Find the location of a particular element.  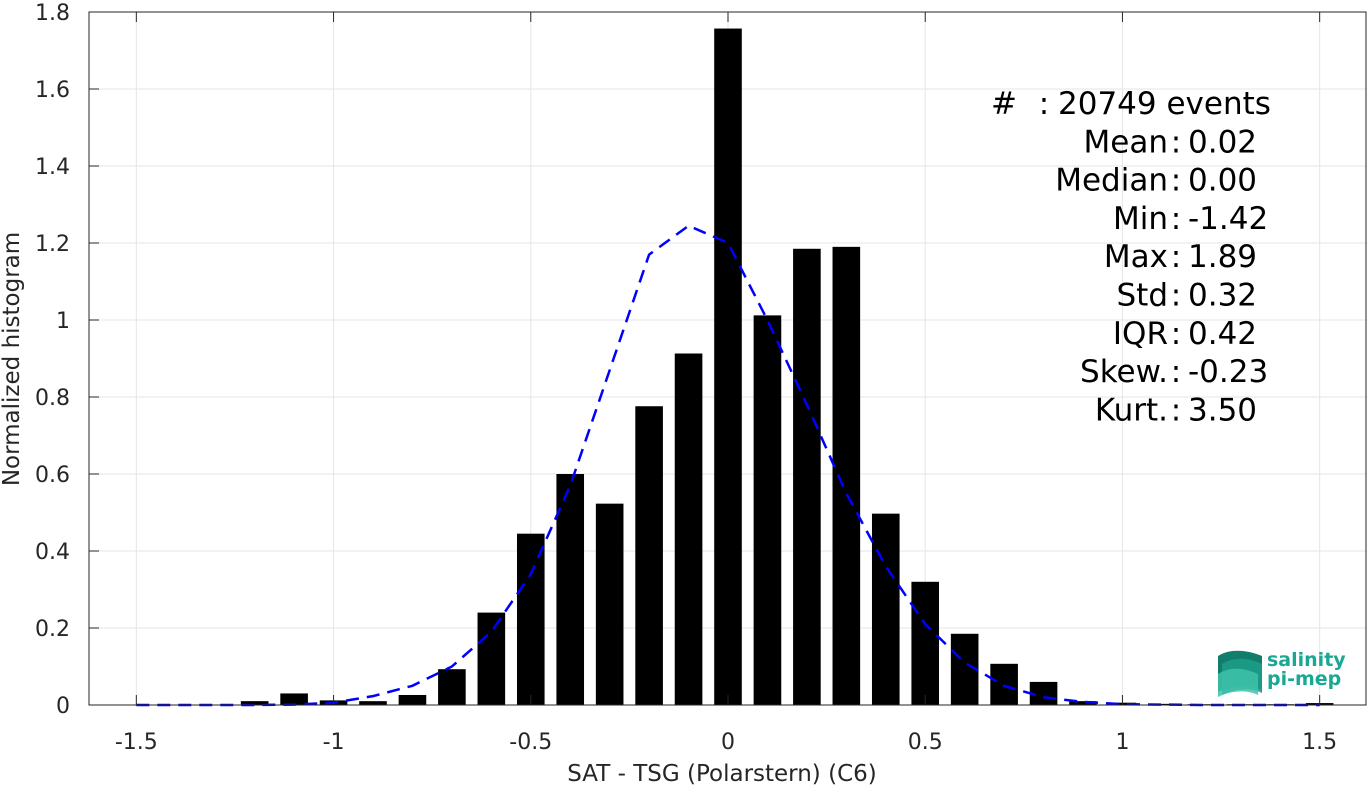

stat-line: # :20749 events is located at coordinates (1131, 104).